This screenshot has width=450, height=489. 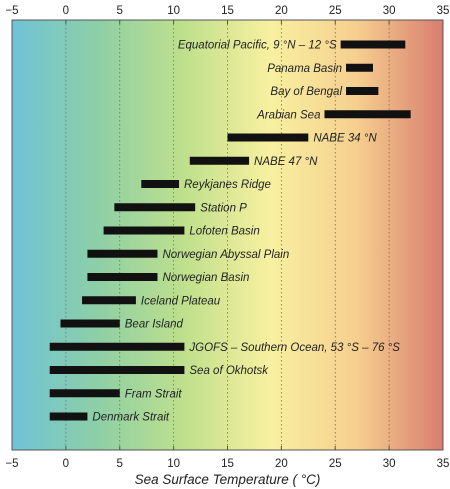 What do you see at coordinates (443, 464) in the screenshot?
I see `x-tick-label-bottom: 35` at bounding box center [443, 464].